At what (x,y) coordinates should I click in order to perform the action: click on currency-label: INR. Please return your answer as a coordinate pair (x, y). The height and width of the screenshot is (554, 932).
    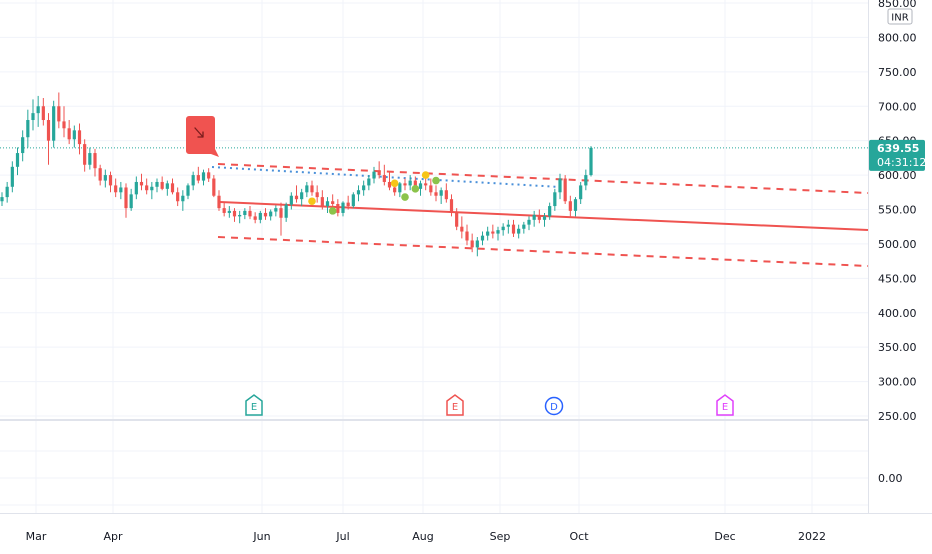
    Looking at the image, I should click on (899, 18).